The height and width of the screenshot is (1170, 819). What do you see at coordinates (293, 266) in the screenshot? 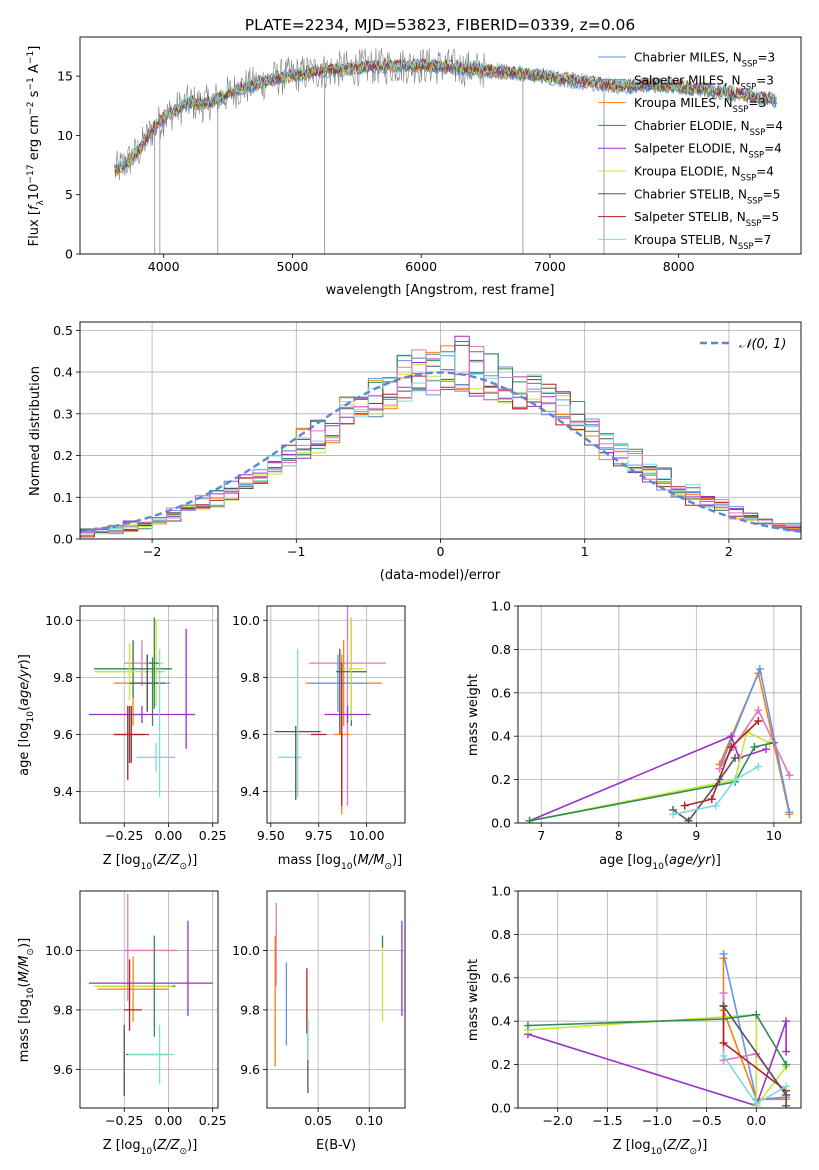
I see `x-tick-label: 5000` at bounding box center [293, 266].